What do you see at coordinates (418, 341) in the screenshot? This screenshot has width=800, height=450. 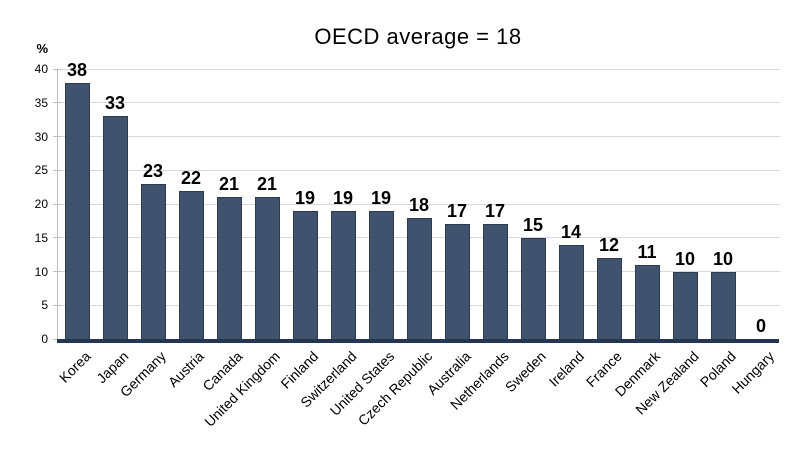 I see `x-axis-line` at bounding box center [418, 341].